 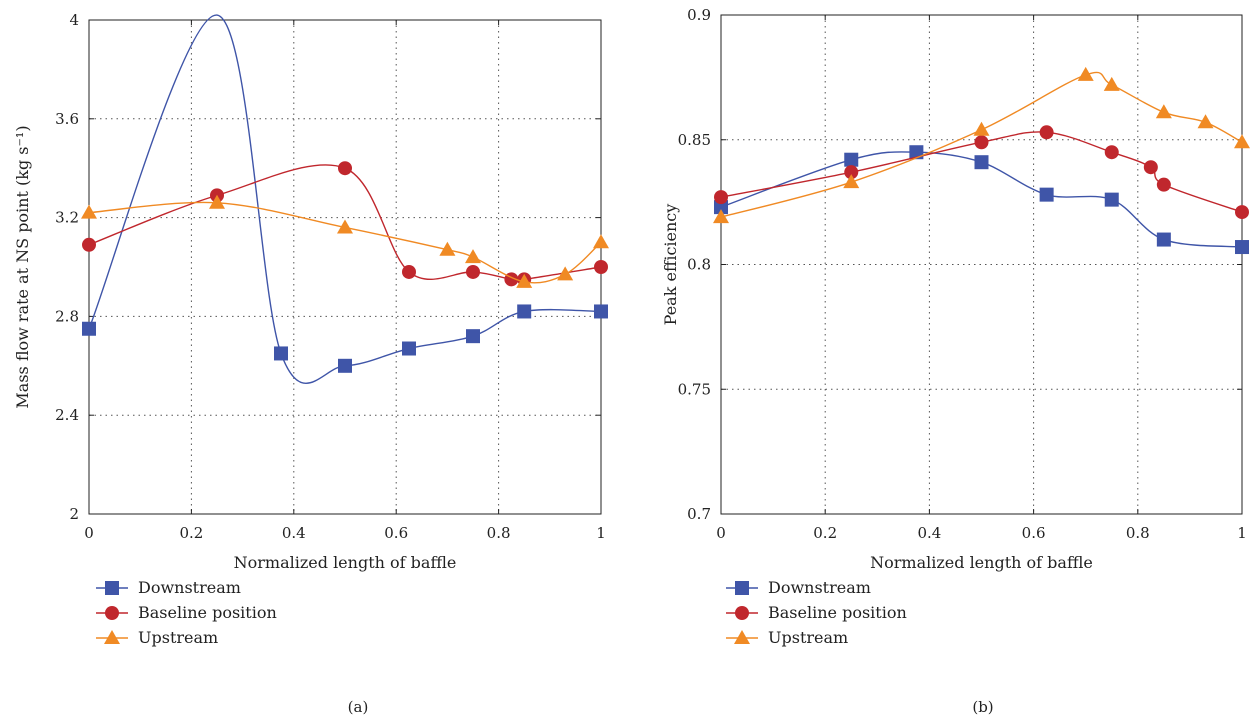 I want to click on y-tick-label: 0.75, so click(x=694, y=389).